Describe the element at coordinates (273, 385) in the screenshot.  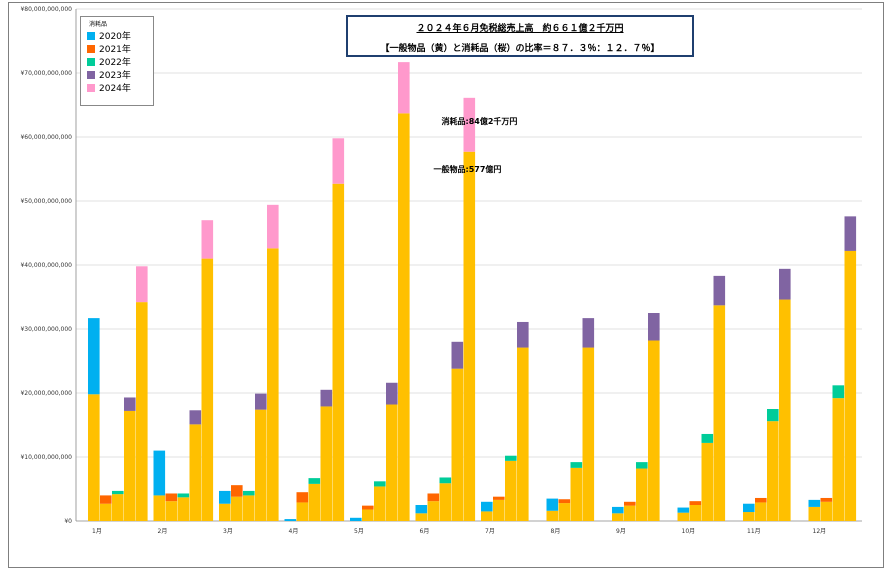
I see `bar-general-2024年-3月` at that location.